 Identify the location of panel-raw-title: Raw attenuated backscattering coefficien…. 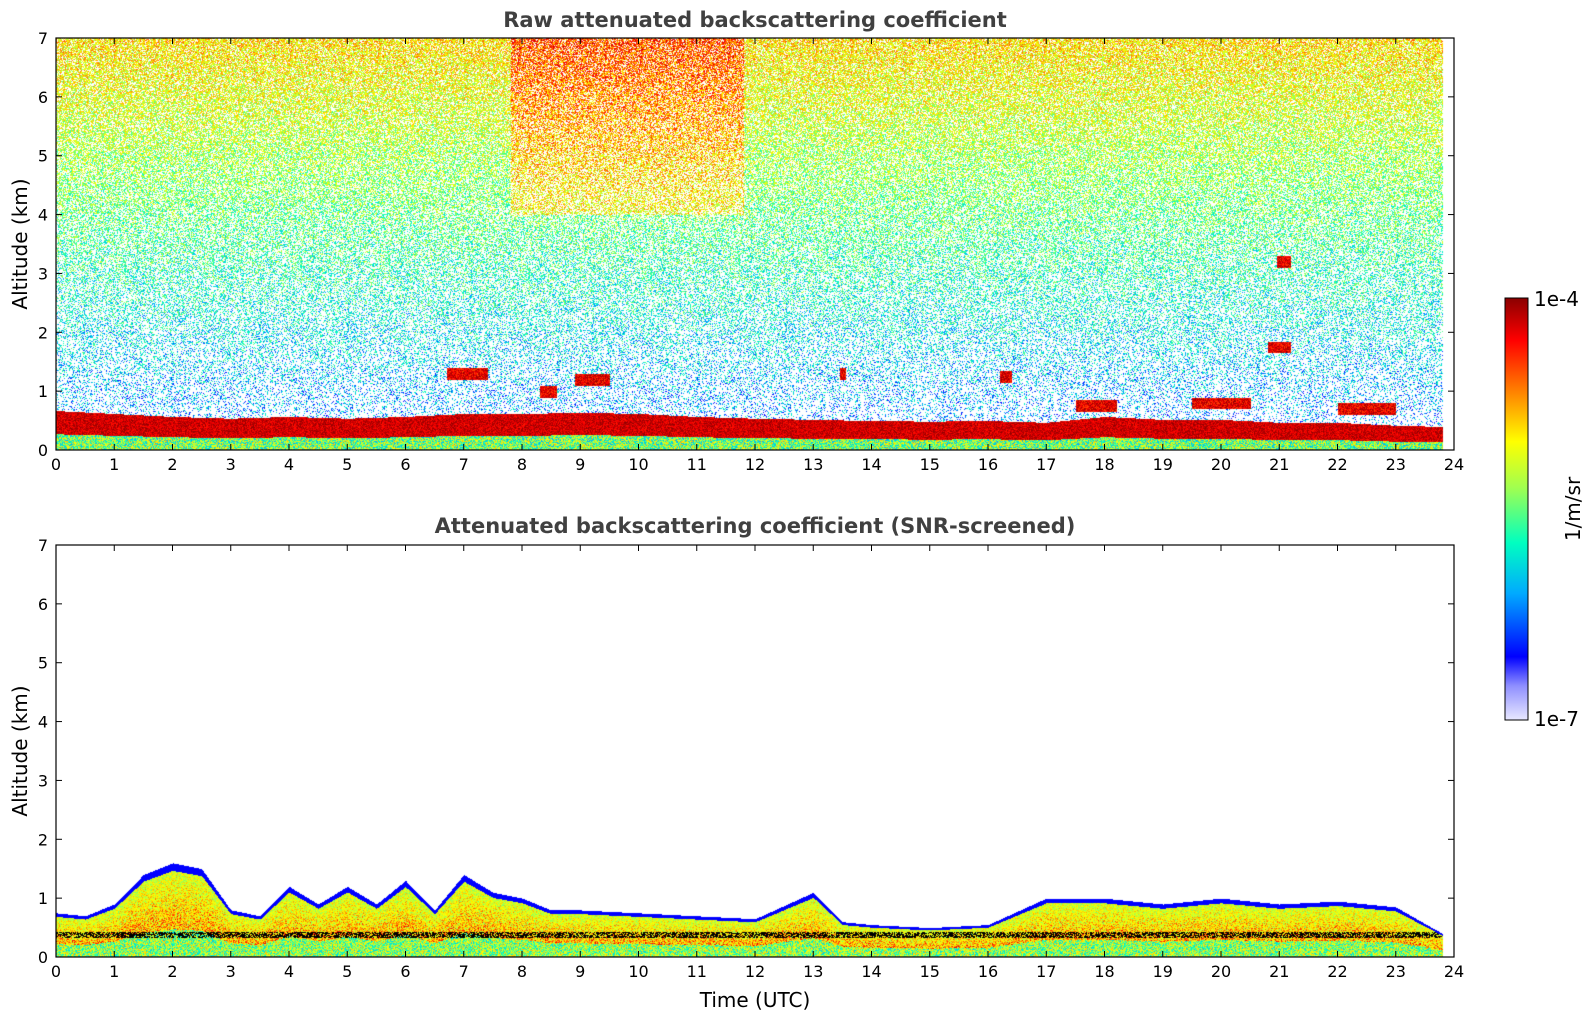
(755, 20).